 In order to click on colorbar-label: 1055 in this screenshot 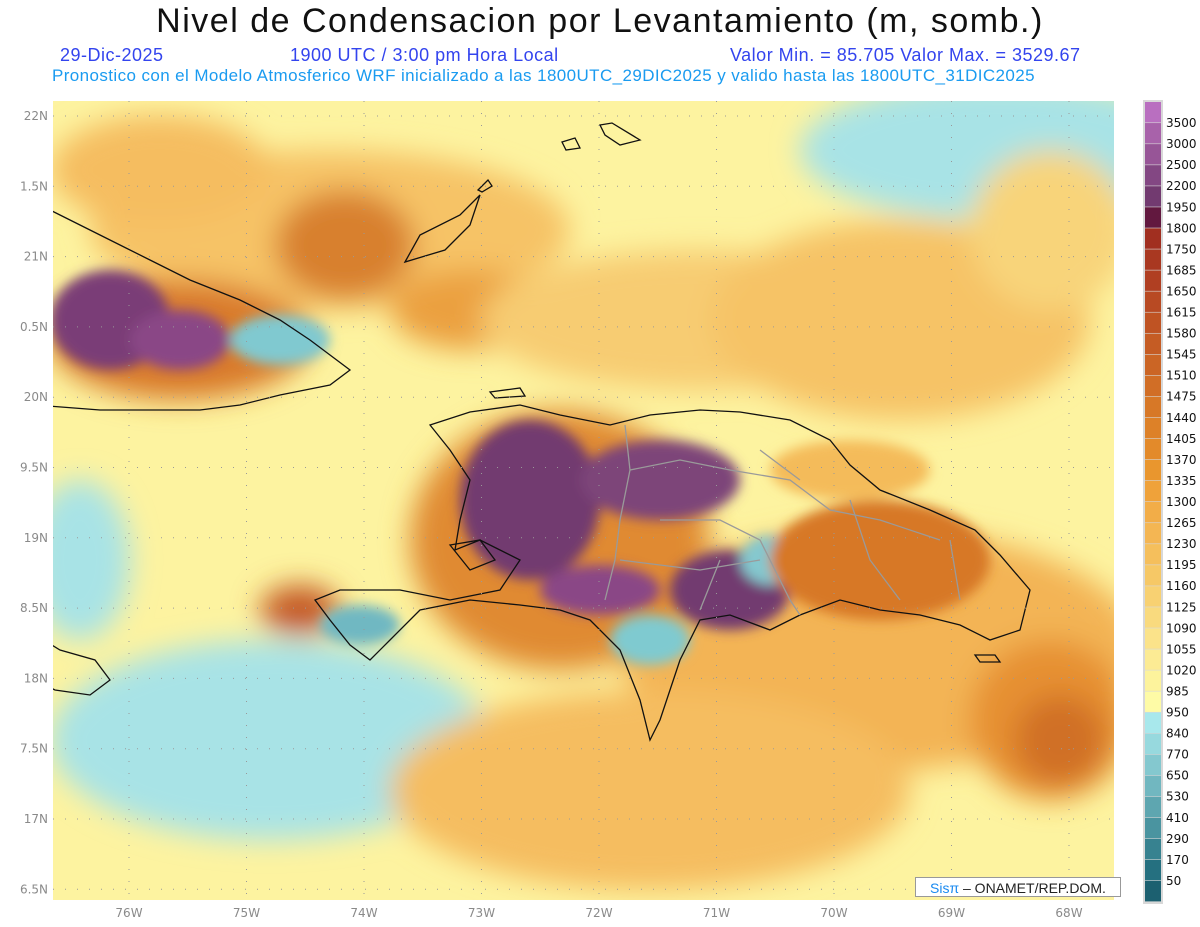, I will do `click(1181, 649)`.